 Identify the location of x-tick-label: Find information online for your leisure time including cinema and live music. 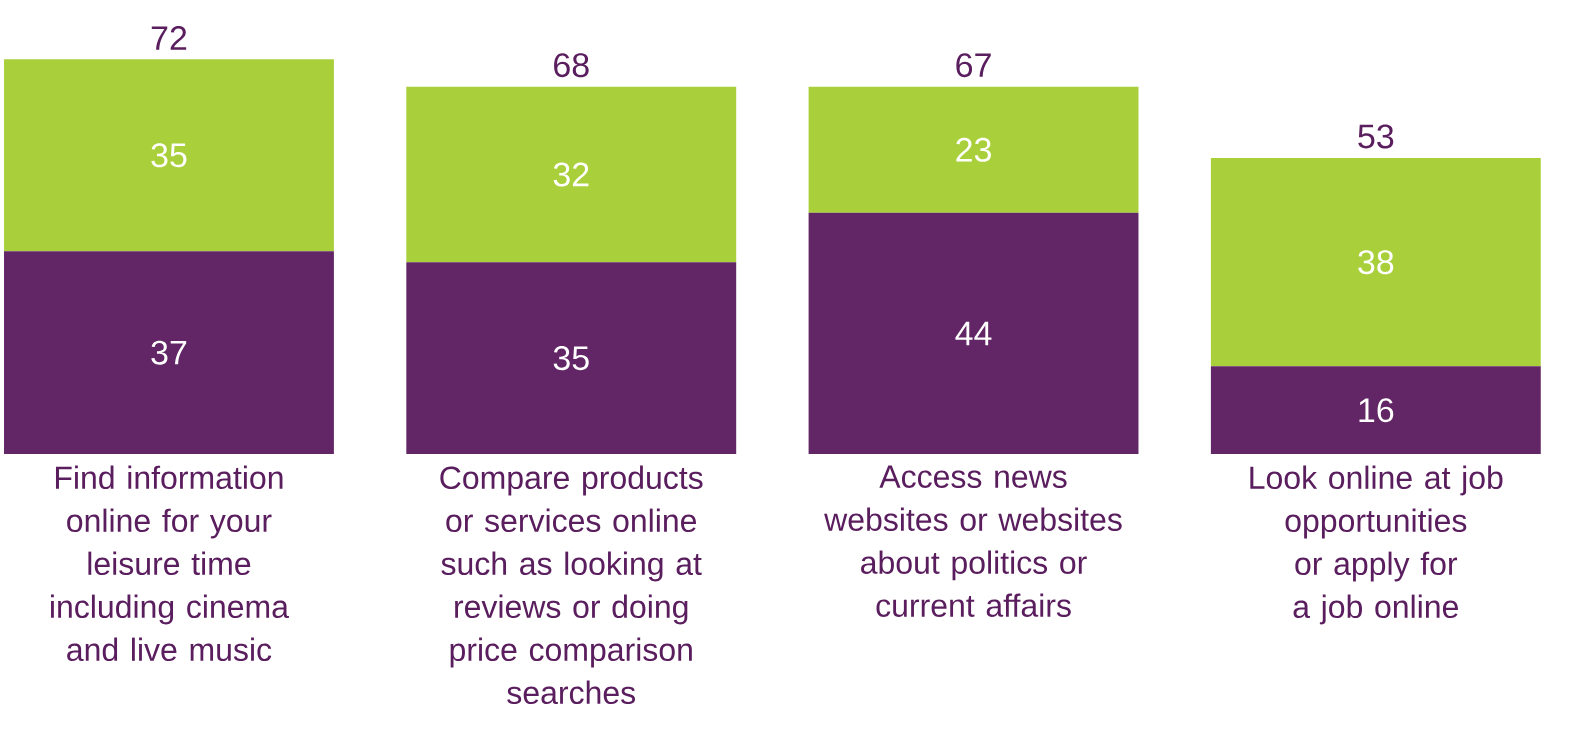
(170, 563).